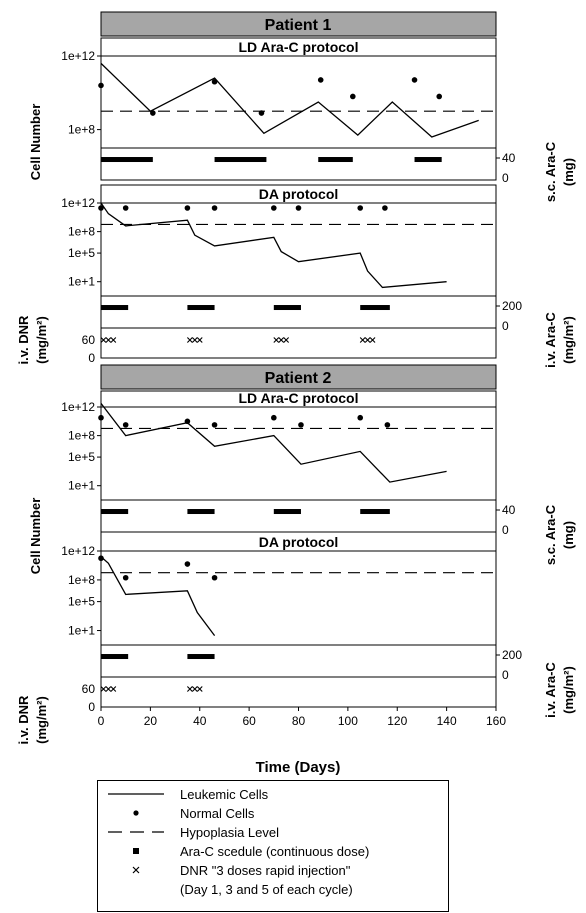 The image size is (586, 913). Describe the element at coordinates (78, 203) in the screenshot. I see `panel2-cell-tick-label: 1e+12` at that location.